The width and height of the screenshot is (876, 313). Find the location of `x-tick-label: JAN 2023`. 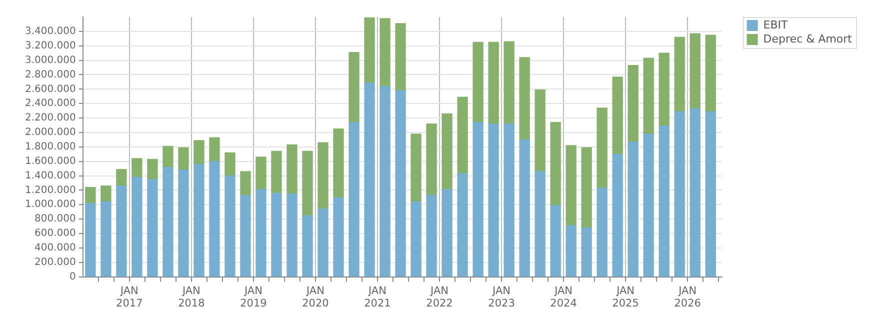

x-tick-label: JAN 2023 is located at coordinates (501, 297).